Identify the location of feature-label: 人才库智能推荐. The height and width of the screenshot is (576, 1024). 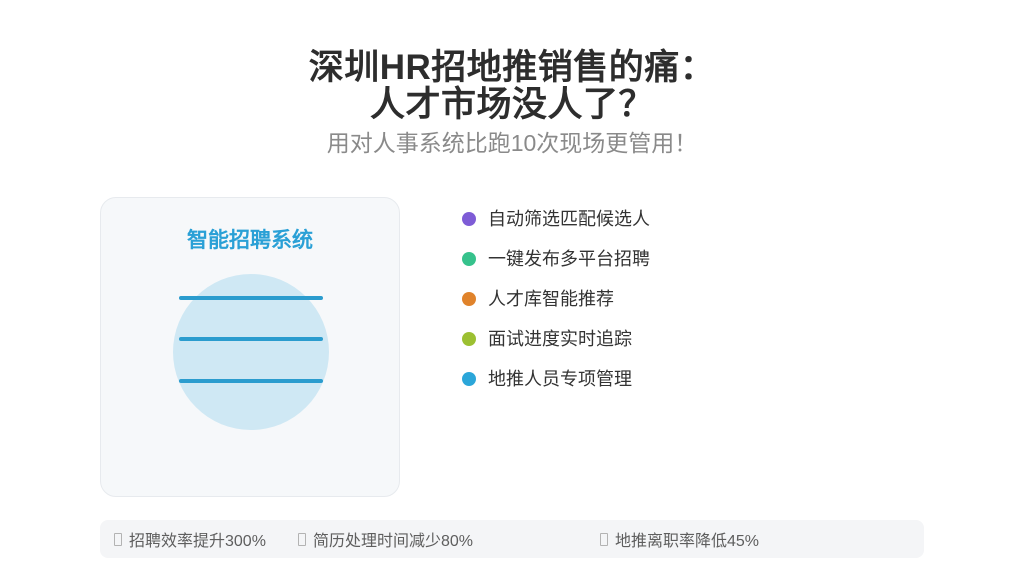
(551, 299).